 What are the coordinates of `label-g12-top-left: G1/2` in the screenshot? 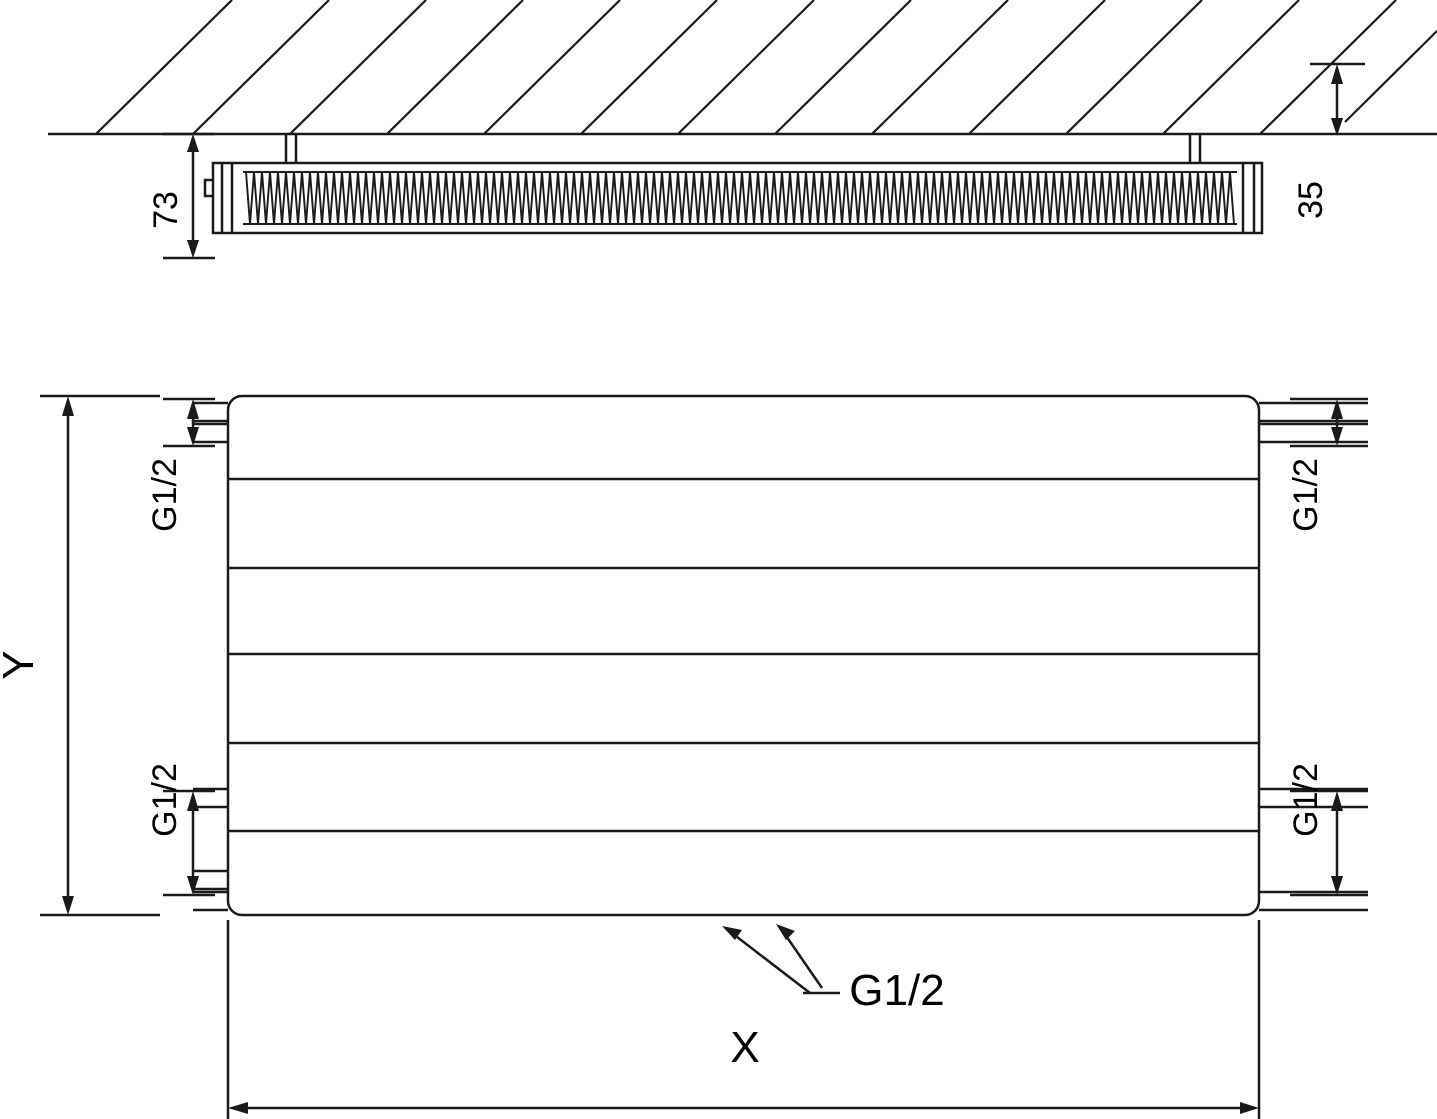 It's located at (165, 495).